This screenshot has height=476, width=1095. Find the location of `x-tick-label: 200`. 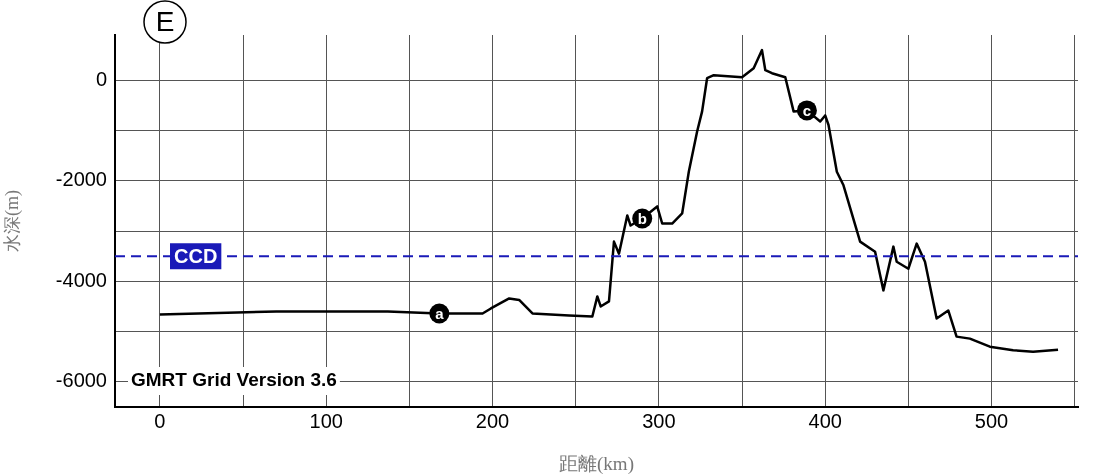

x-tick-label: 200 is located at coordinates (492, 420).